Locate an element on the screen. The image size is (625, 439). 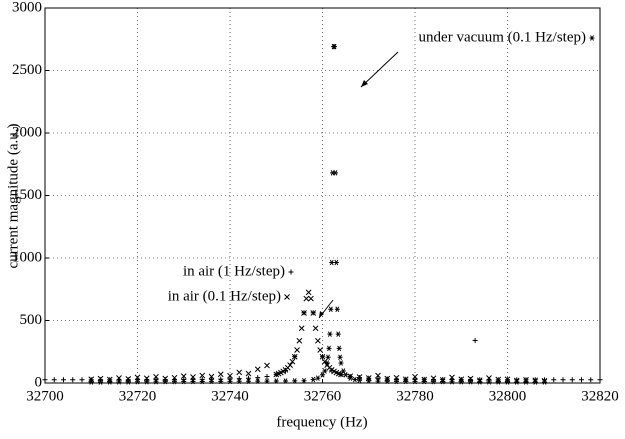
y-tick-label: 2000 is located at coordinates (27, 132).